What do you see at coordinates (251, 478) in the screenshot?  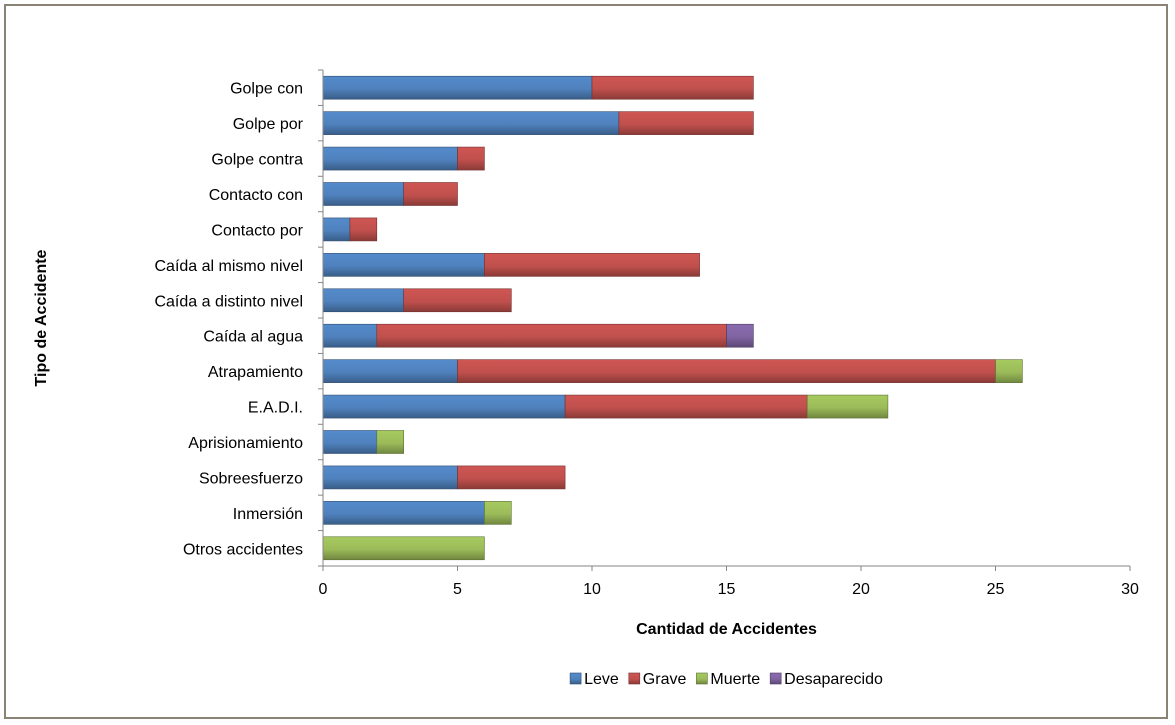 I see `category-label: Sobreesfuerzo` at bounding box center [251, 478].